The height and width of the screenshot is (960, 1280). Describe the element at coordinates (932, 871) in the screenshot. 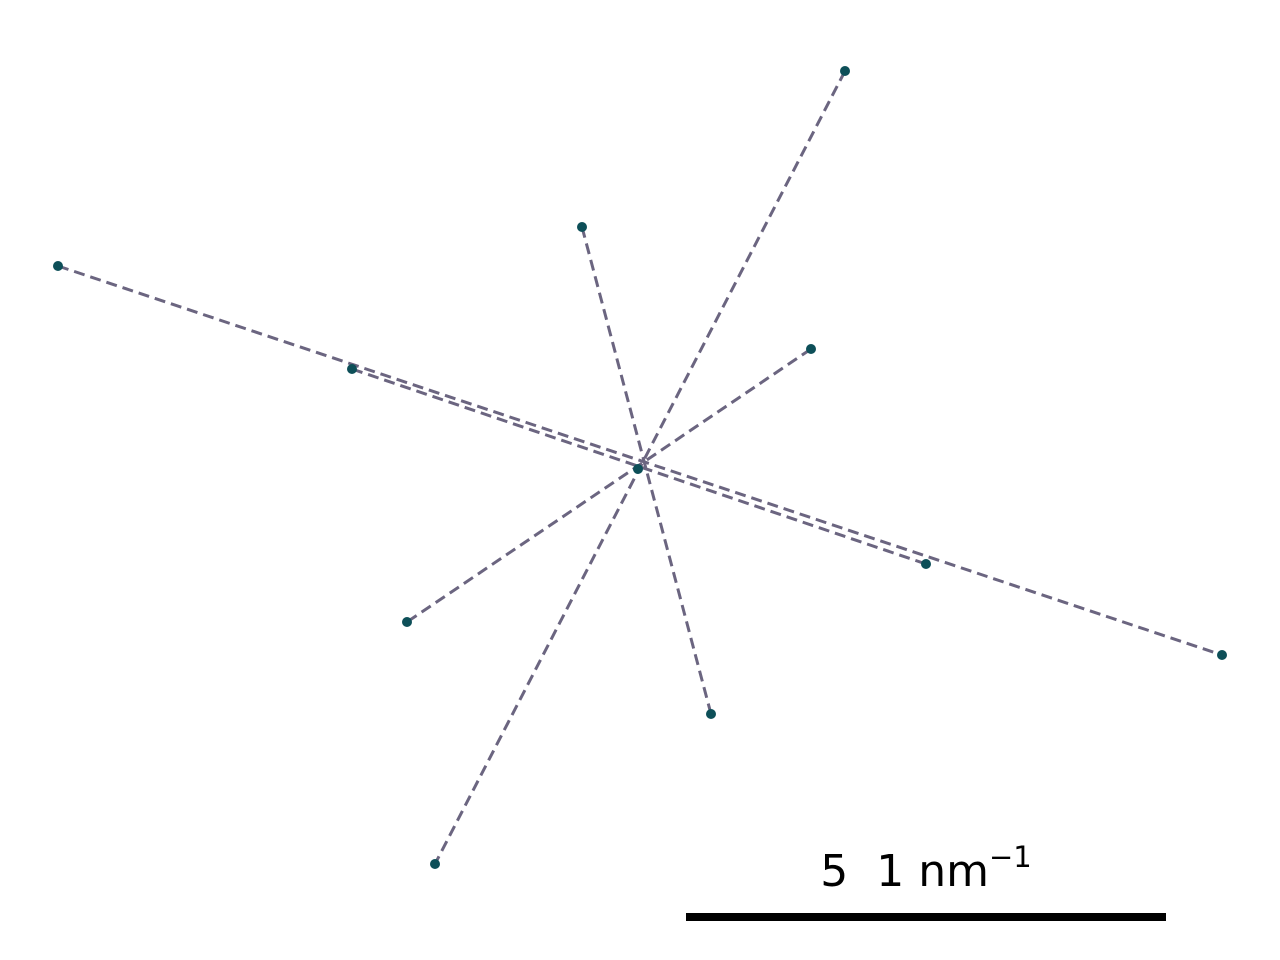

I see `scale-bar-unit: 1 nm` at that location.